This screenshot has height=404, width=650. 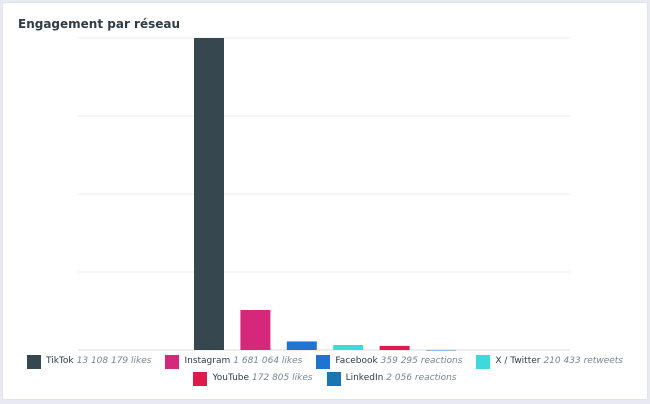 What do you see at coordinates (60, 361) in the screenshot?
I see `legend-label: TikTok` at bounding box center [60, 361].